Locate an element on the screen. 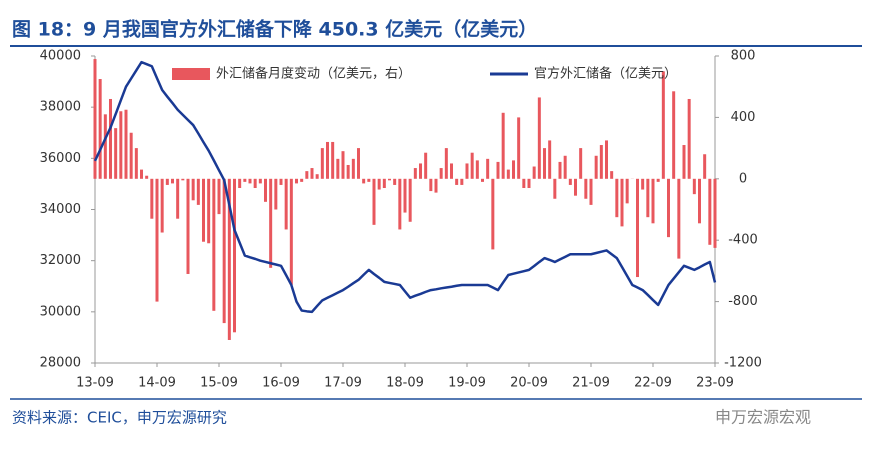 This screenshot has height=460, width=870. watermark: 申万宏源宏观 is located at coordinates (763, 417).